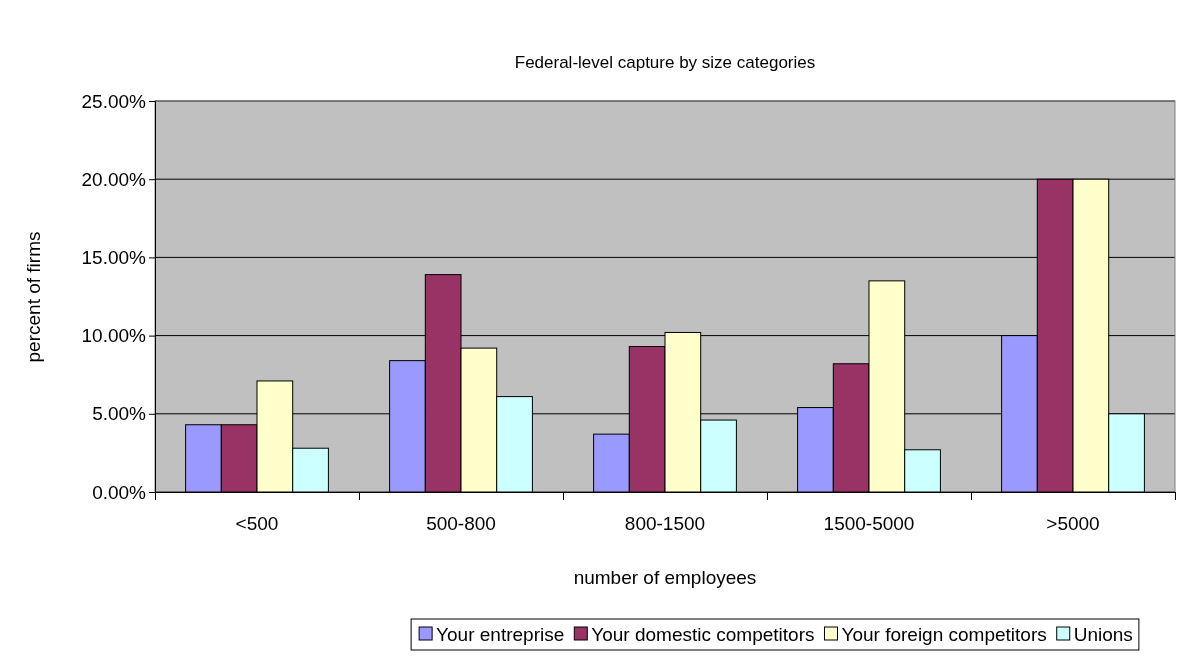  I want to click on x-tick-label: >5000, so click(1073, 523).